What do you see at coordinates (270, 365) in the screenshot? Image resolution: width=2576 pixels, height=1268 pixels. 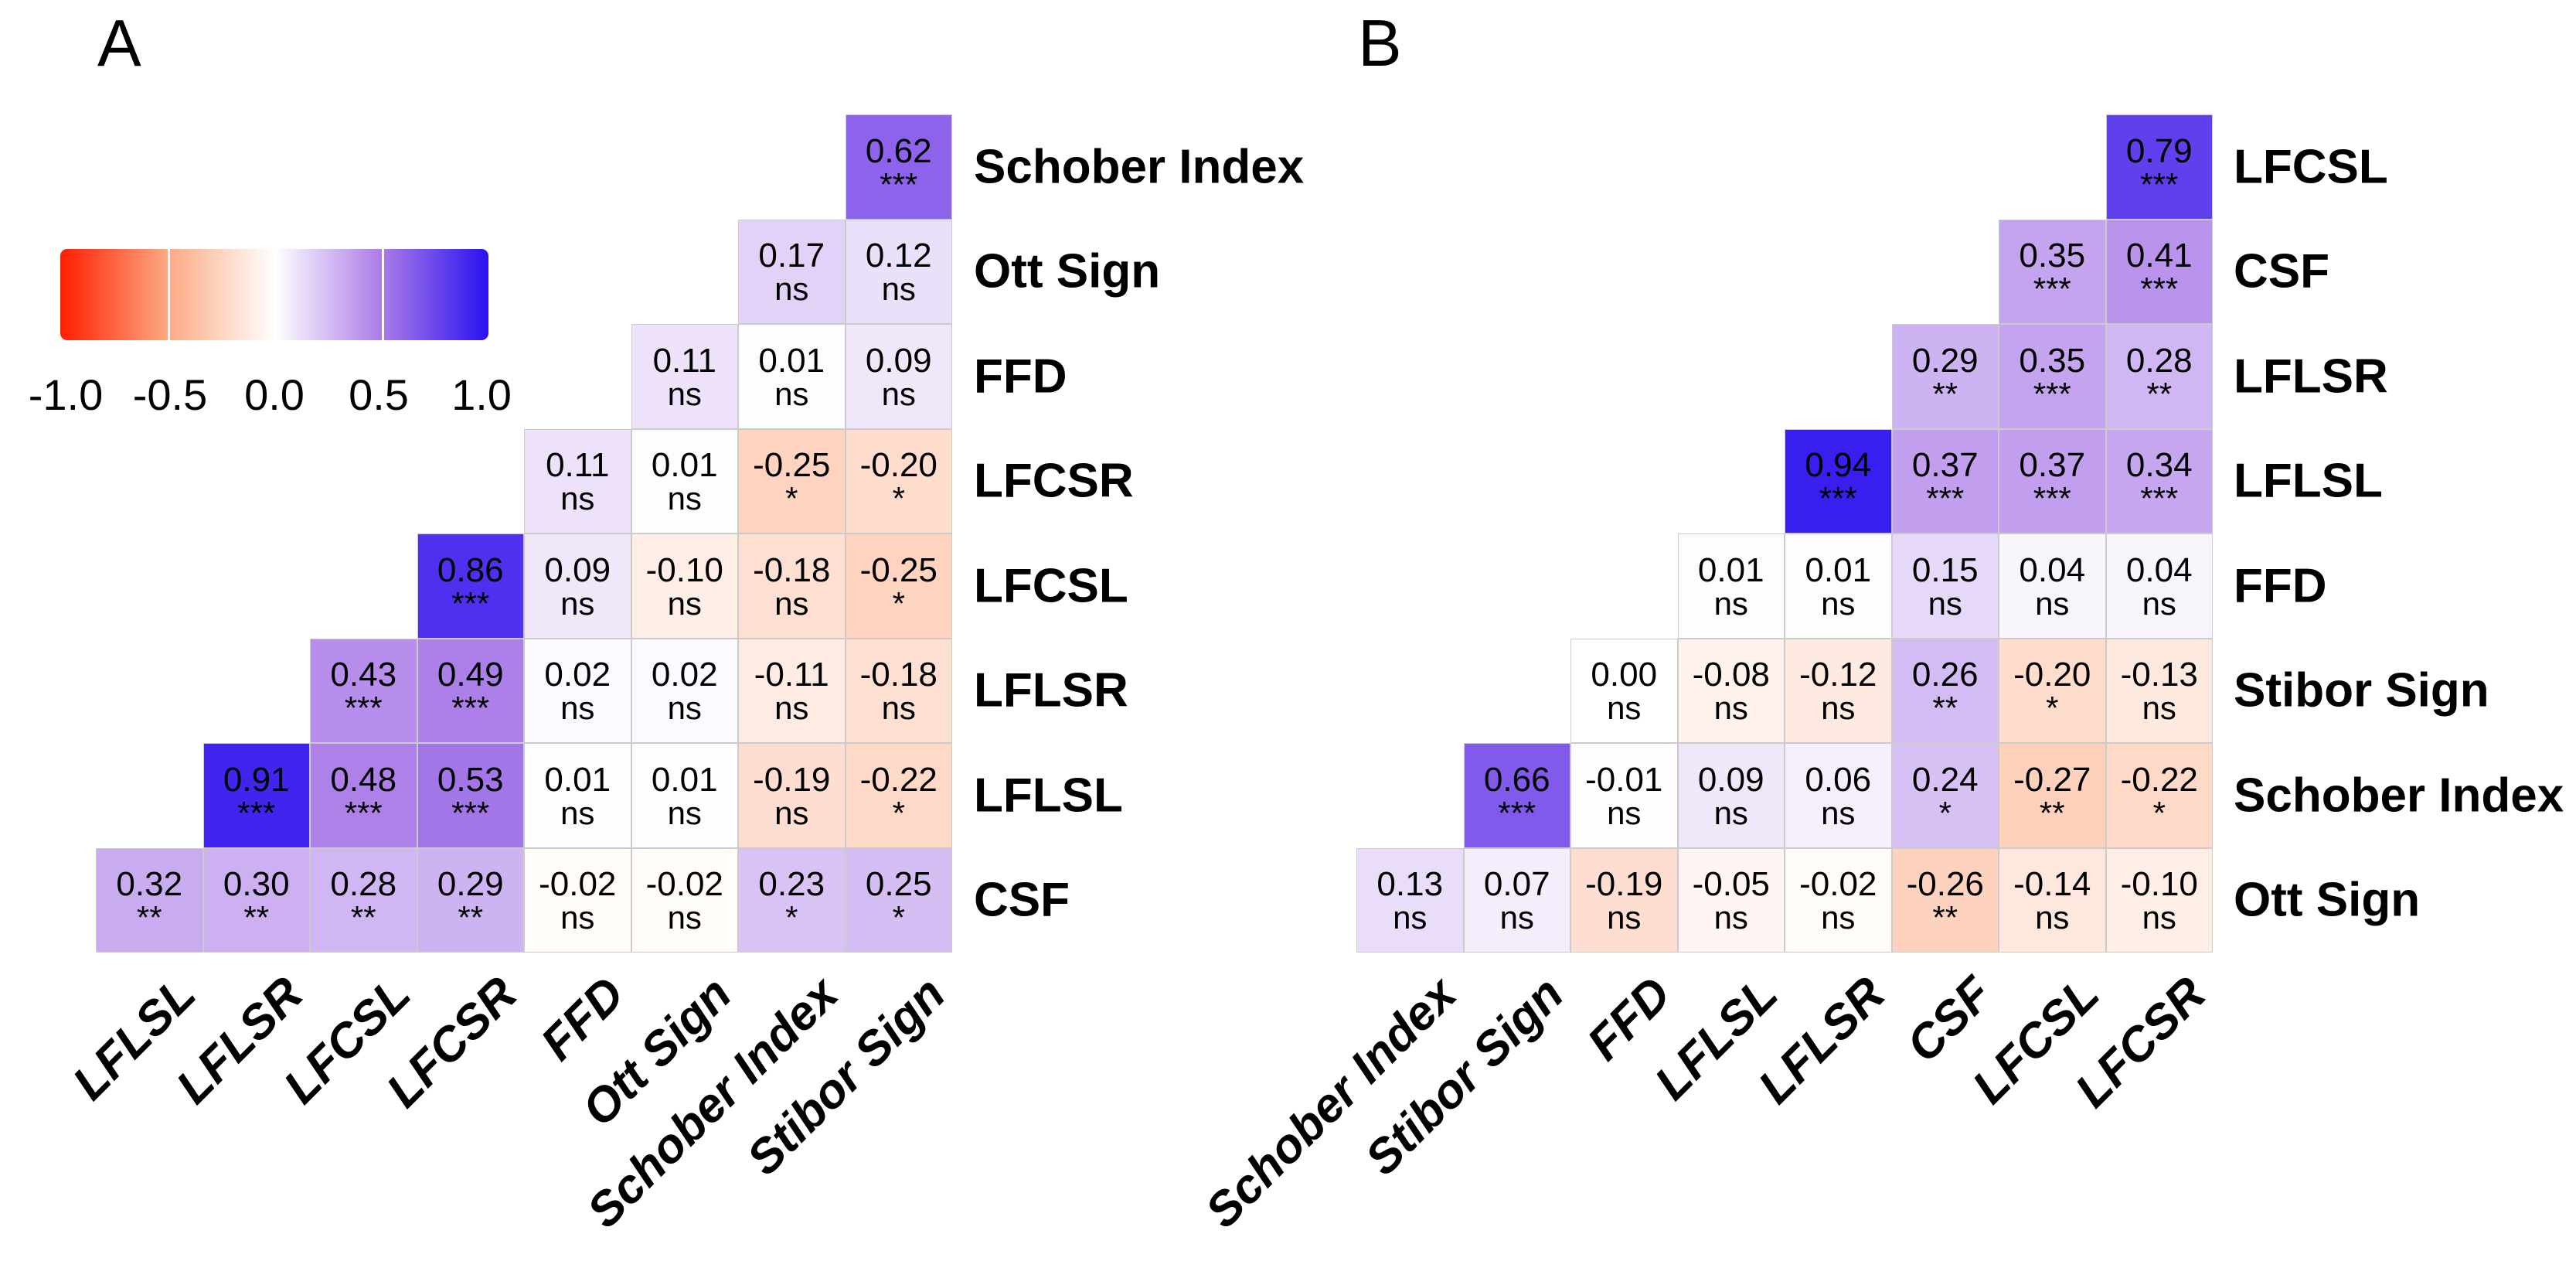 I see `colorbar-legend: -1.0 -0.5 0.0 0.5 1.0` at bounding box center [270, 365].